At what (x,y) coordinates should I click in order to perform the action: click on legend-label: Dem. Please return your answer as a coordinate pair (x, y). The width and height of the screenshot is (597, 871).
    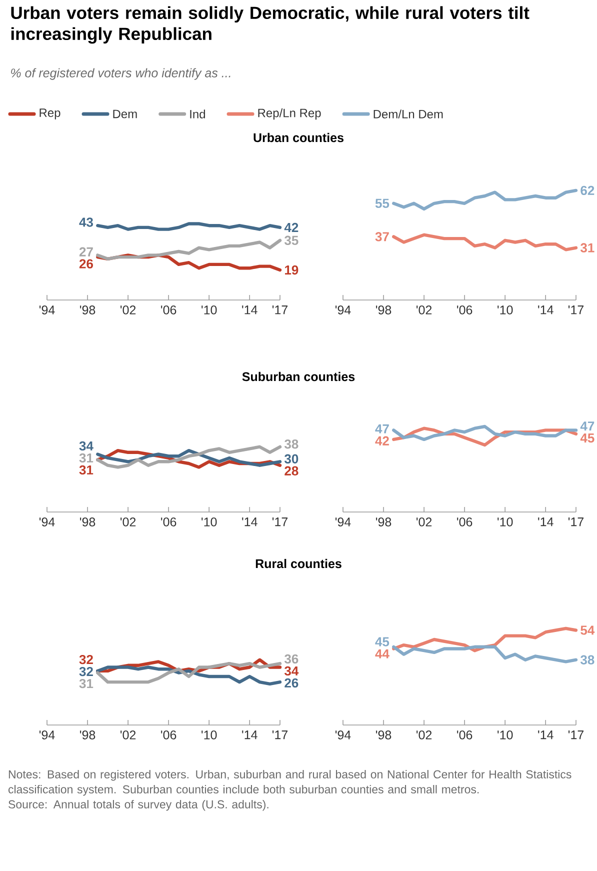
    Looking at the image, I should click on (125, 114).